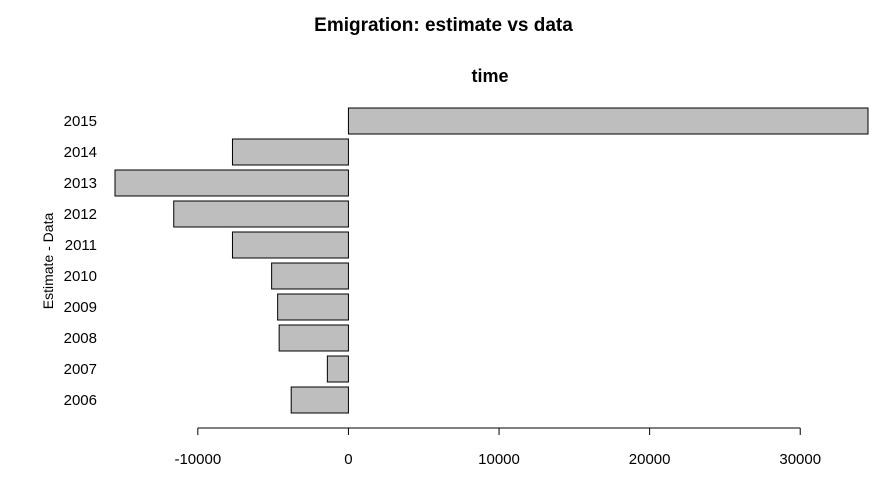 The height and width of the screenshot is (485, 887). I want to click on chart-subtitle: time, so click(490, 76).